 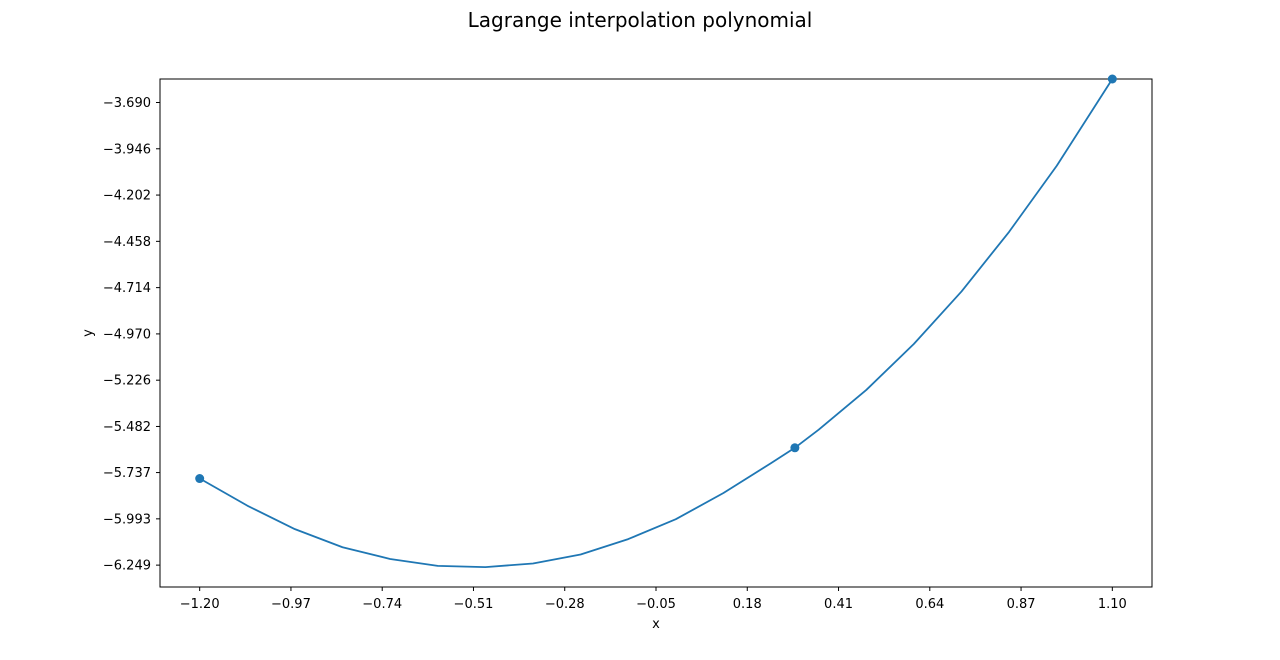 What do you see at coordinates (127, 473) in the screenshot?
I see `y-tick-label: −5.737` at bounding box center [127, 473].